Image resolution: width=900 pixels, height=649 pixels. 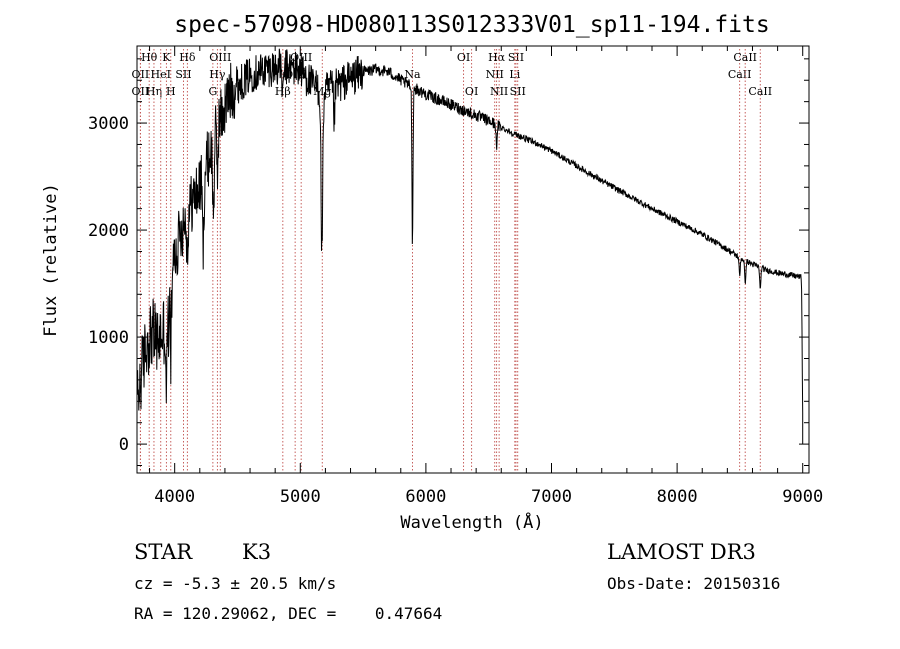 I want to click on line-mark-label: Hβ, so click(x=283, y=91).